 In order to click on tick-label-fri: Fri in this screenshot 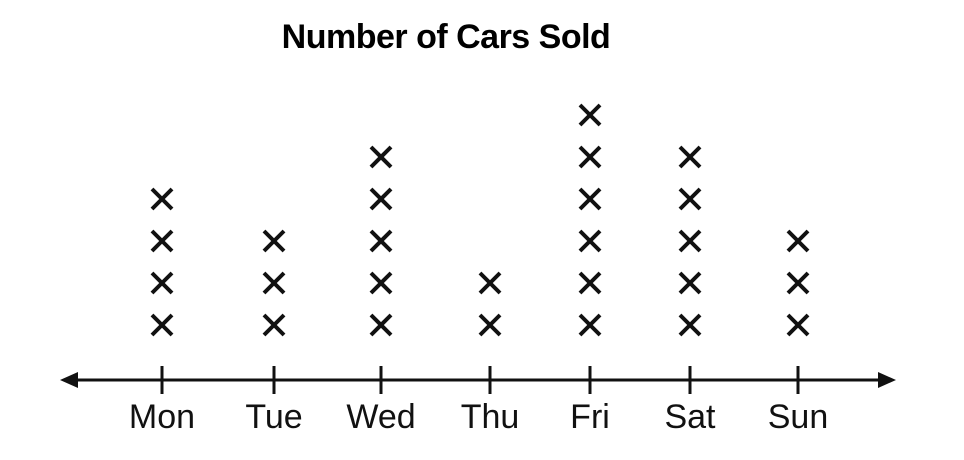, I will do `click(590, 417)`.